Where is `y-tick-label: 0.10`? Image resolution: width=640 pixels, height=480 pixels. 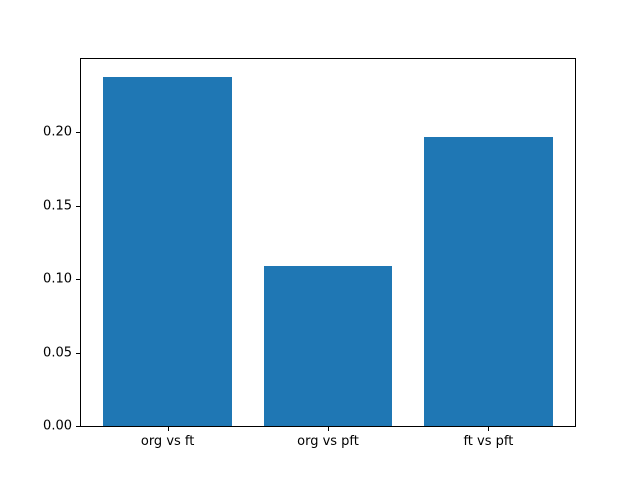
y-tick-label: 0.10 is located at coordinates (57, 279).